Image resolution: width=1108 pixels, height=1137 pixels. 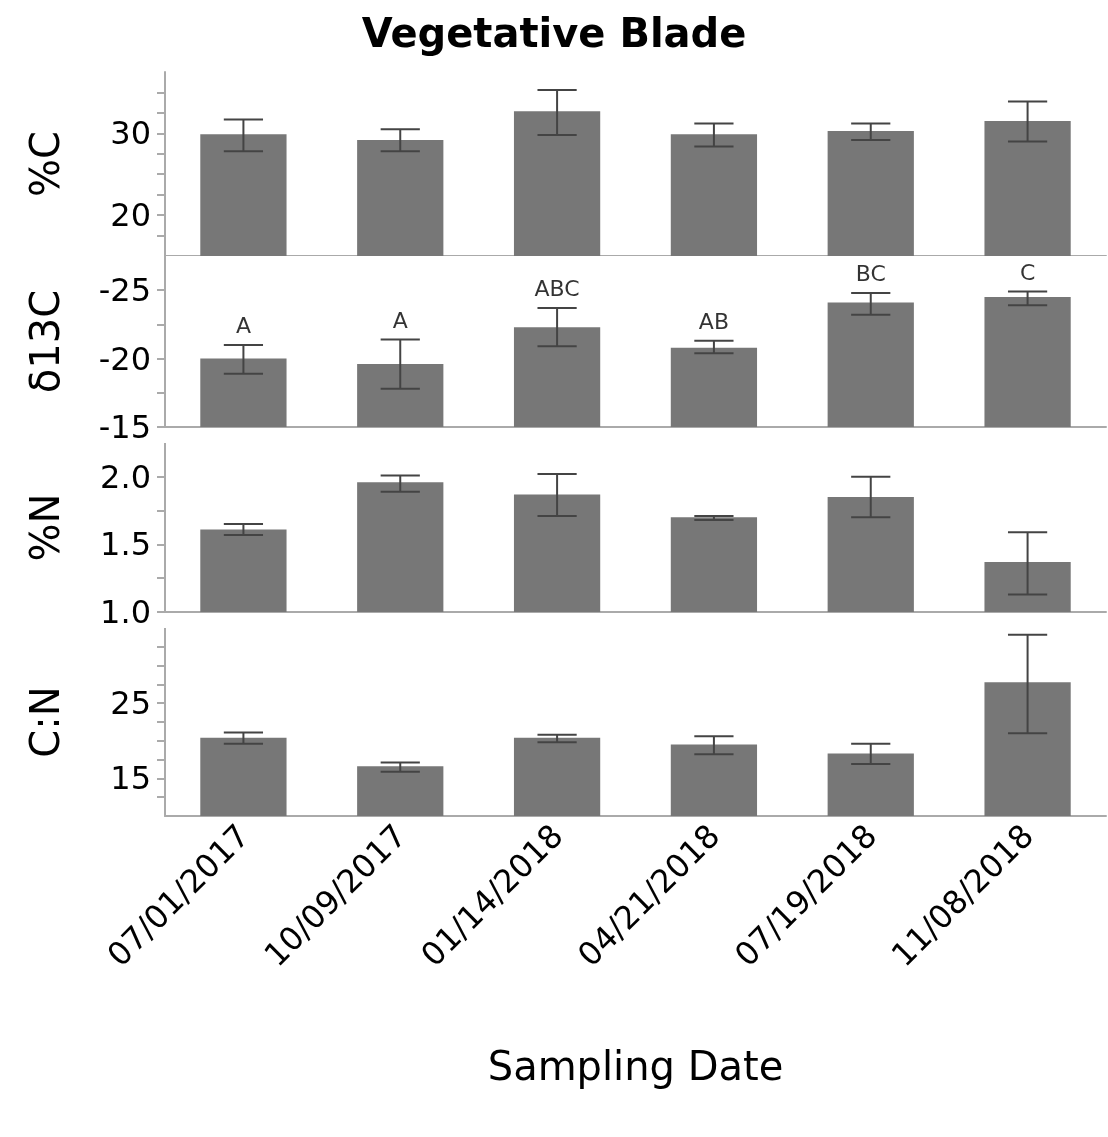 I want to click on y-tick-label: -25, so click(x=124, y=290).